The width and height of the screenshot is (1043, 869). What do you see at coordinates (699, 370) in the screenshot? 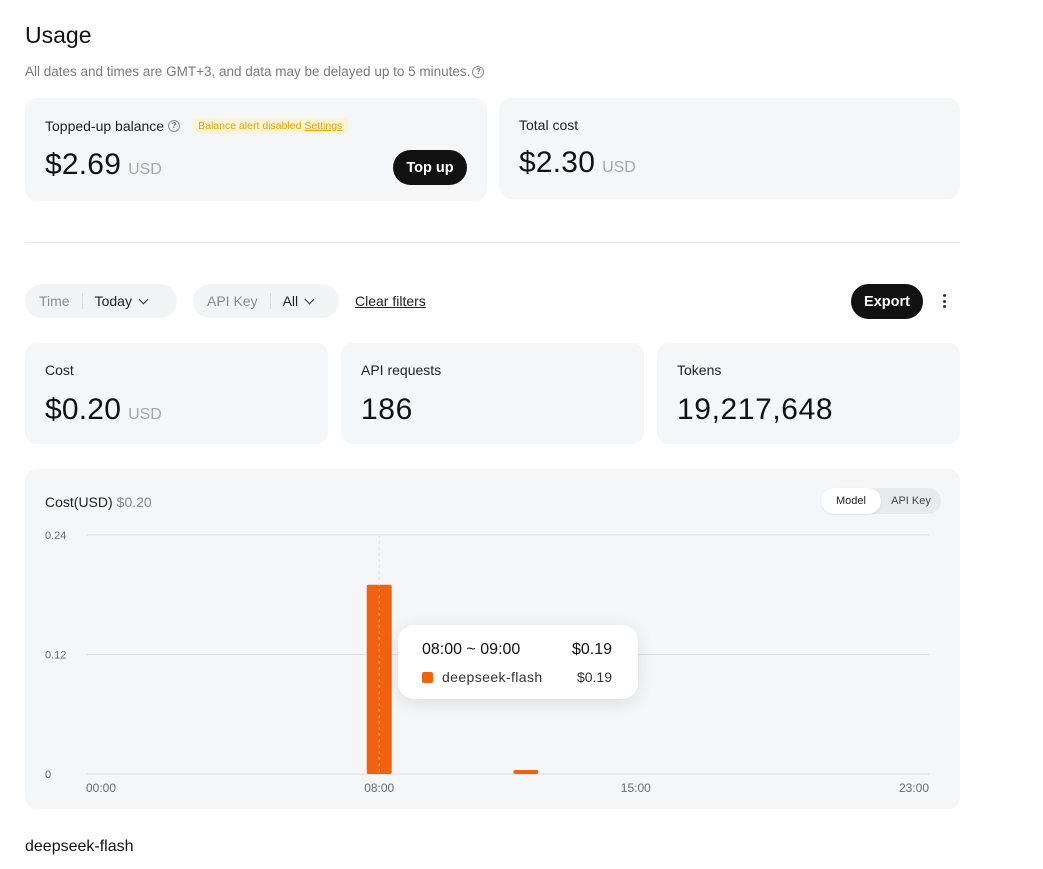
I see `tokens-label: Tokens` at bounding box center [699, 370].